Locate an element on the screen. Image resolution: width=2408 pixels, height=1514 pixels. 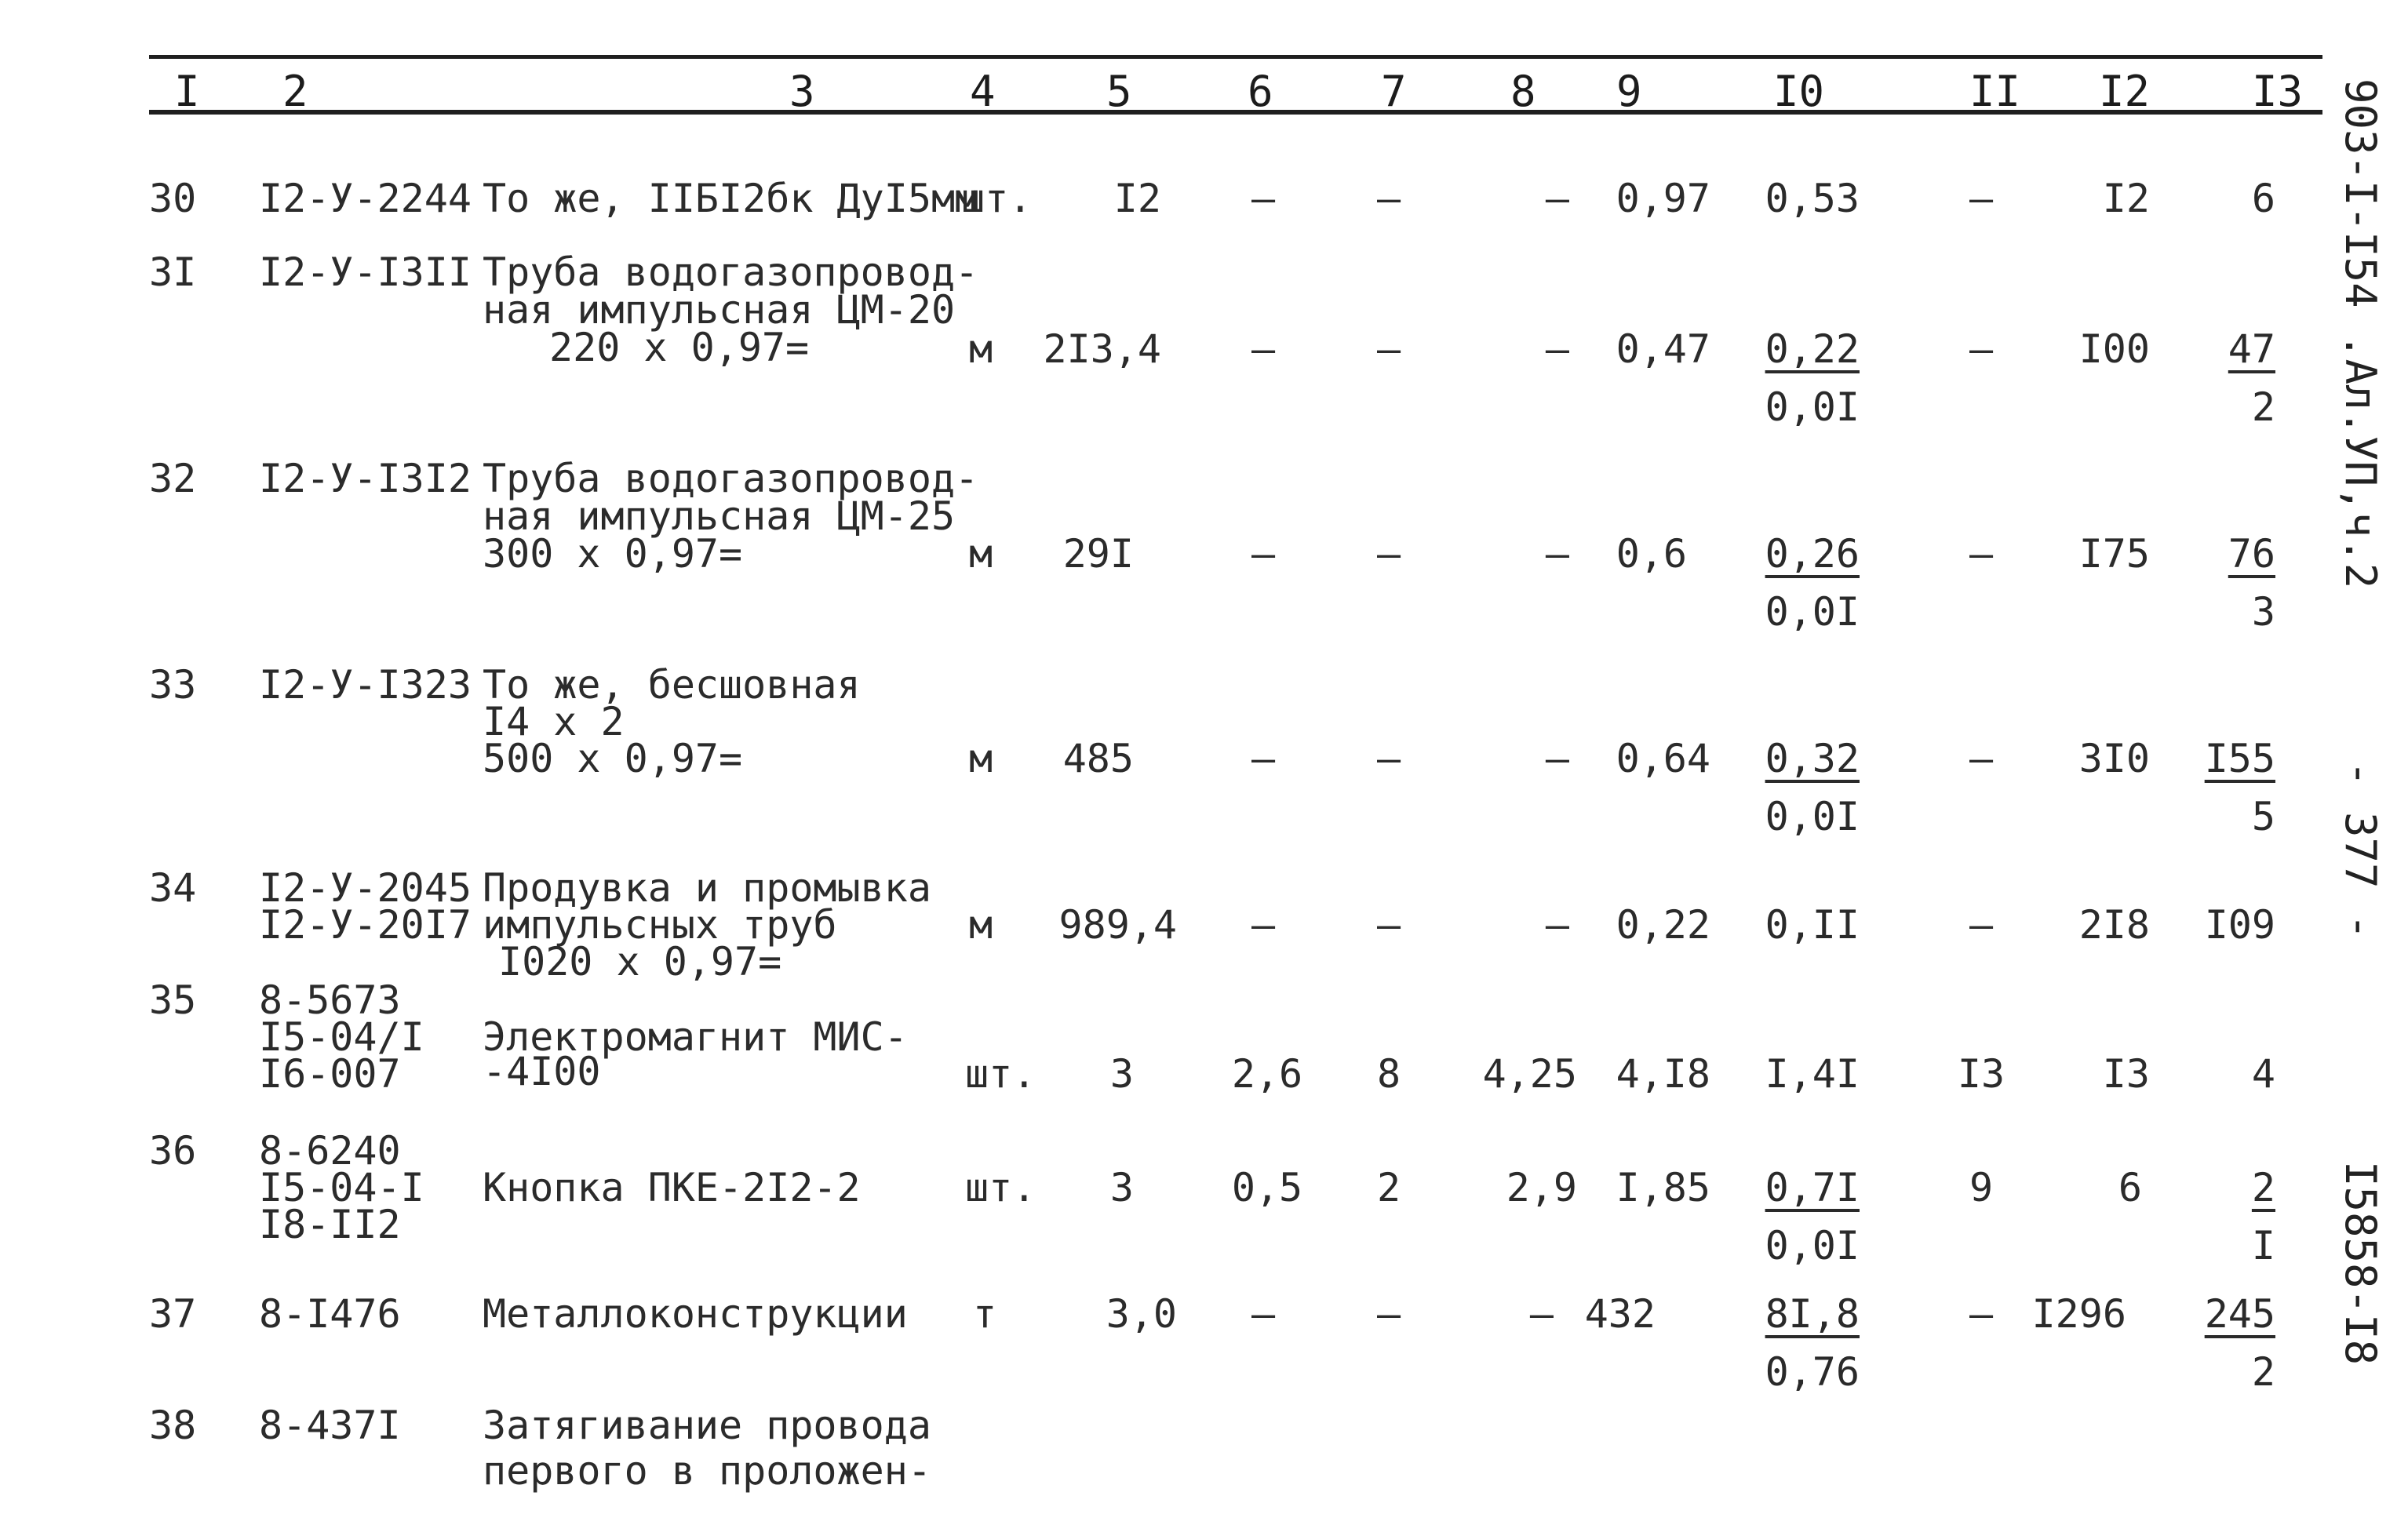
col13-value-top: I09 is located at coordinates (2239, 925).